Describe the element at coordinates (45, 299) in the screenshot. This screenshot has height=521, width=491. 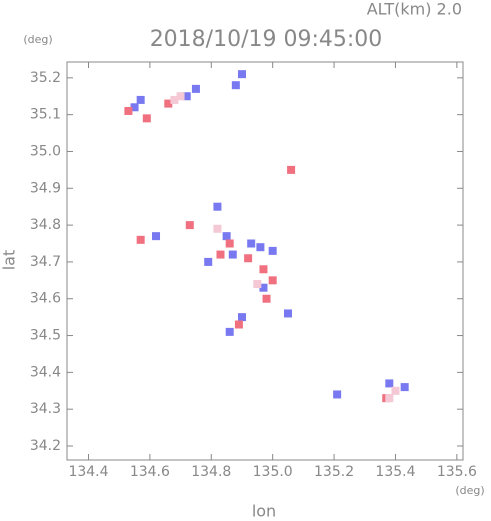
I see `y-tick-label: 34.6` at that location.